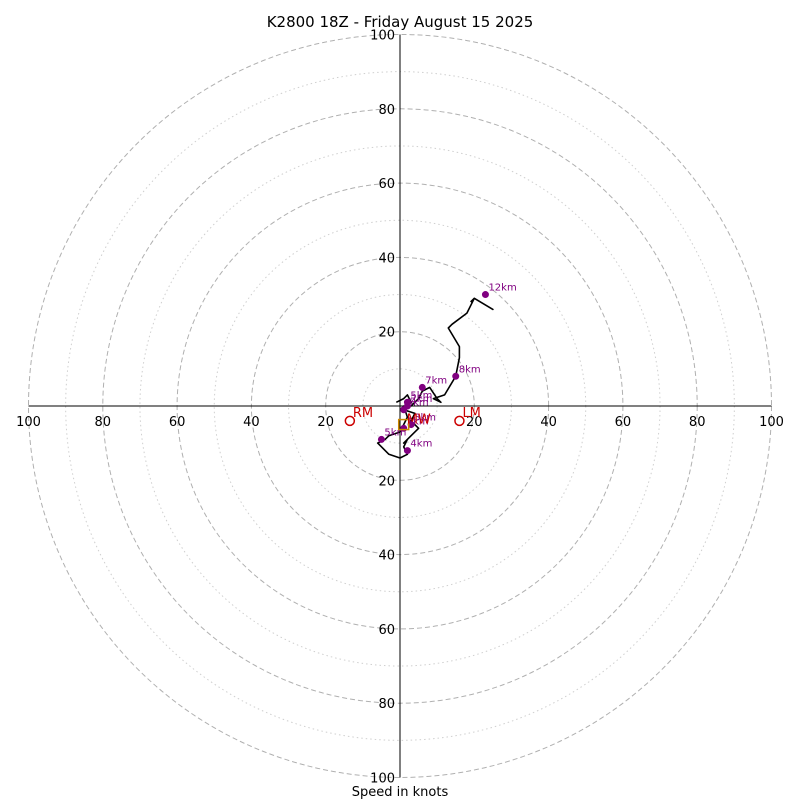  Describe the element at coordinates (502, 288) in the screenshot. I see `height-marker-label: 12km` at that location.